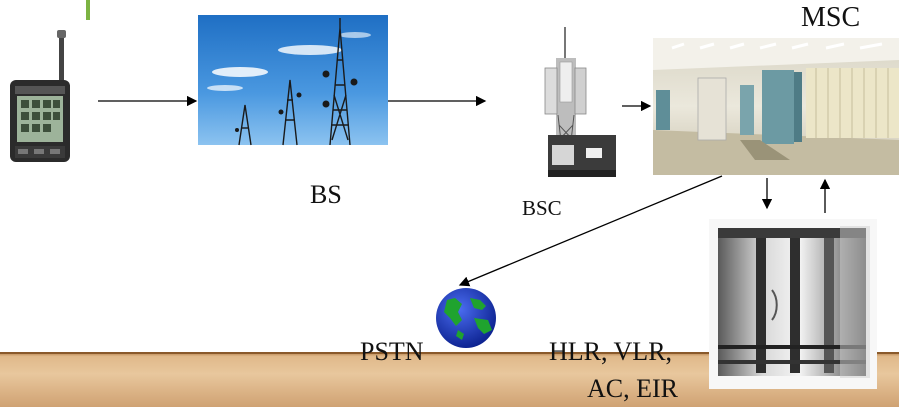 This screenshot has width=899, height=407. What do you see at coordinates (466, 318) in the screenshot?
I see `globe-icon` at bounding box center [466, 318].